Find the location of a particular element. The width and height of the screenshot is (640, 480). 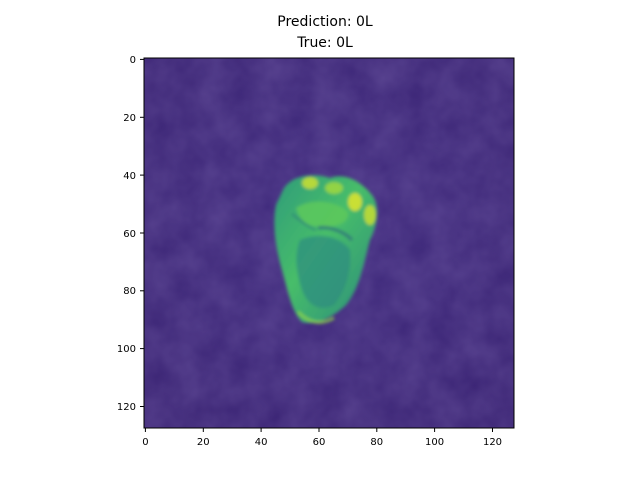

x-tick-label: 100 is located at coordinates (434, 442).